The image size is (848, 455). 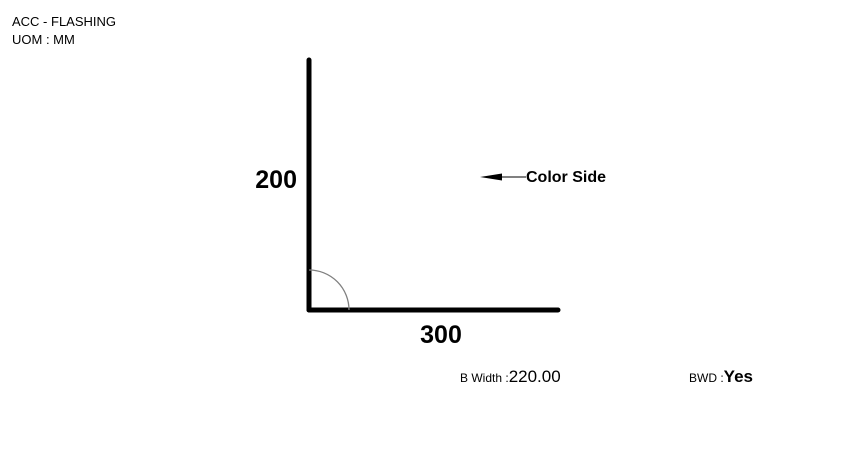 I want to click on drawing-title: ACC - FLASHING, so click(x=64, y=21).